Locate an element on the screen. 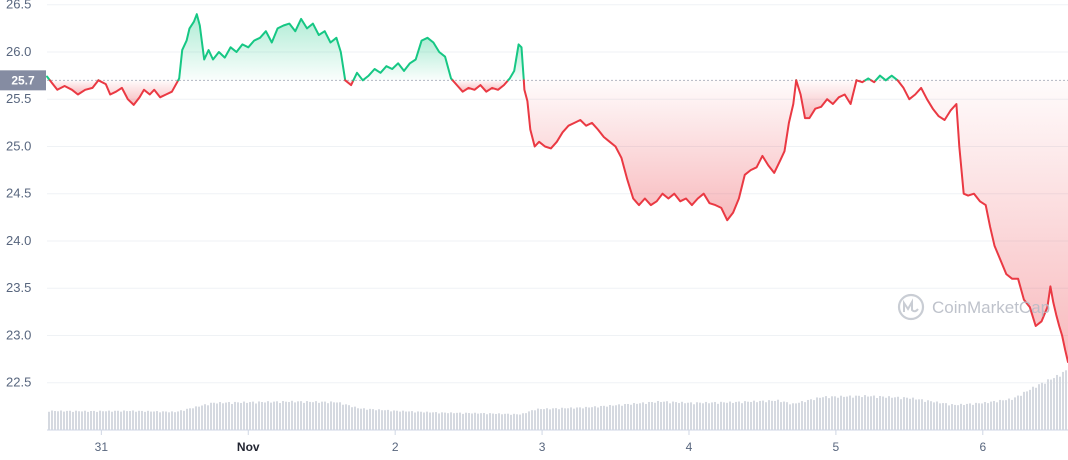  price-line-segment-down is located at coordinates (660, 150).